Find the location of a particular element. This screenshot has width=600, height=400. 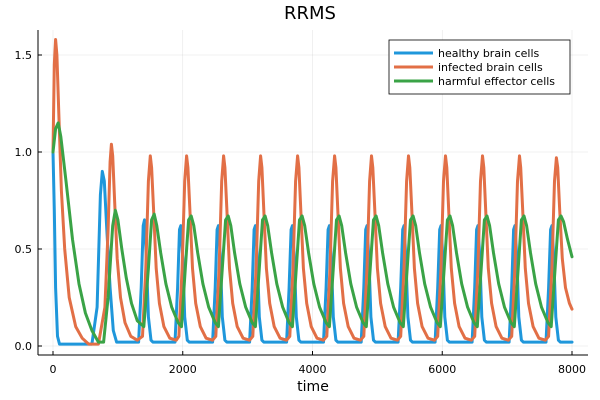

x-tick-label: 6000 is located at coordinates (442, 369).